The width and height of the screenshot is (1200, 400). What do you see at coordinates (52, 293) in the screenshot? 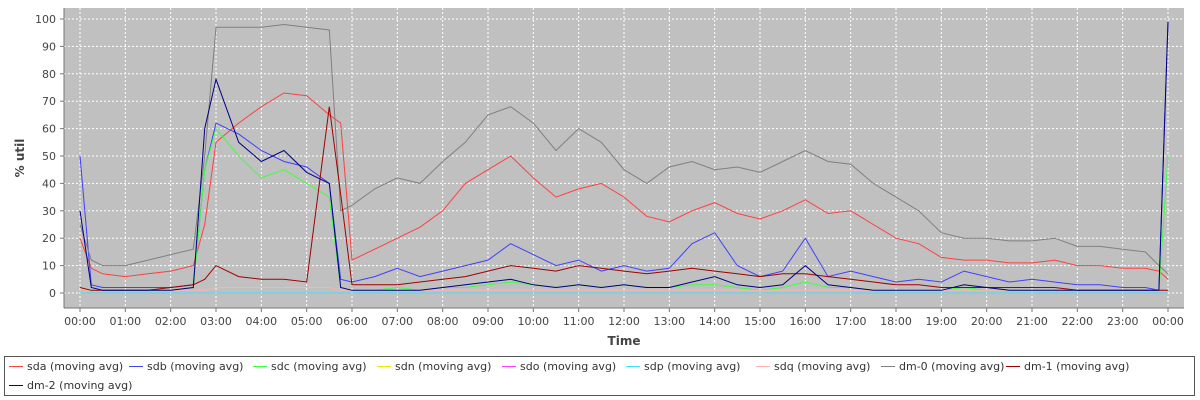
I see `y-tick-label: 0` at bounding box center [52, 293].